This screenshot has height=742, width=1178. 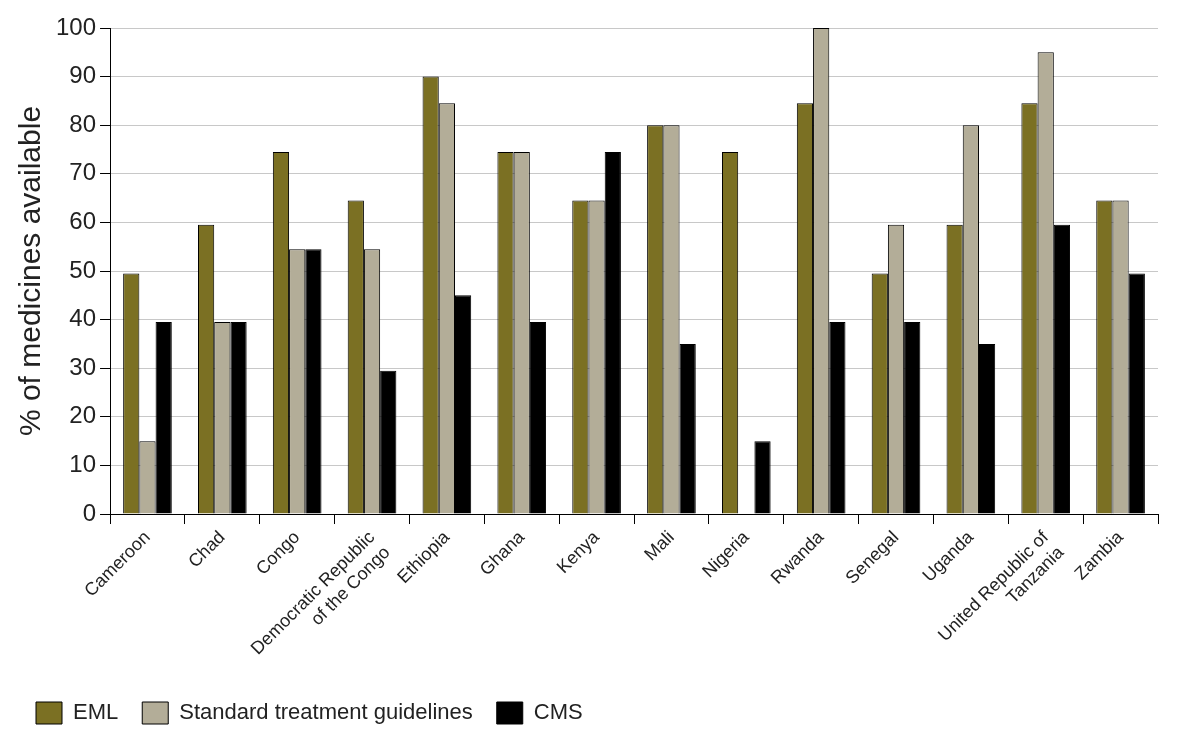 What do you see at coordinates (76, 26) in the screenshot?
I see `y-tick-label: 100` at bounding box center [76, 26].